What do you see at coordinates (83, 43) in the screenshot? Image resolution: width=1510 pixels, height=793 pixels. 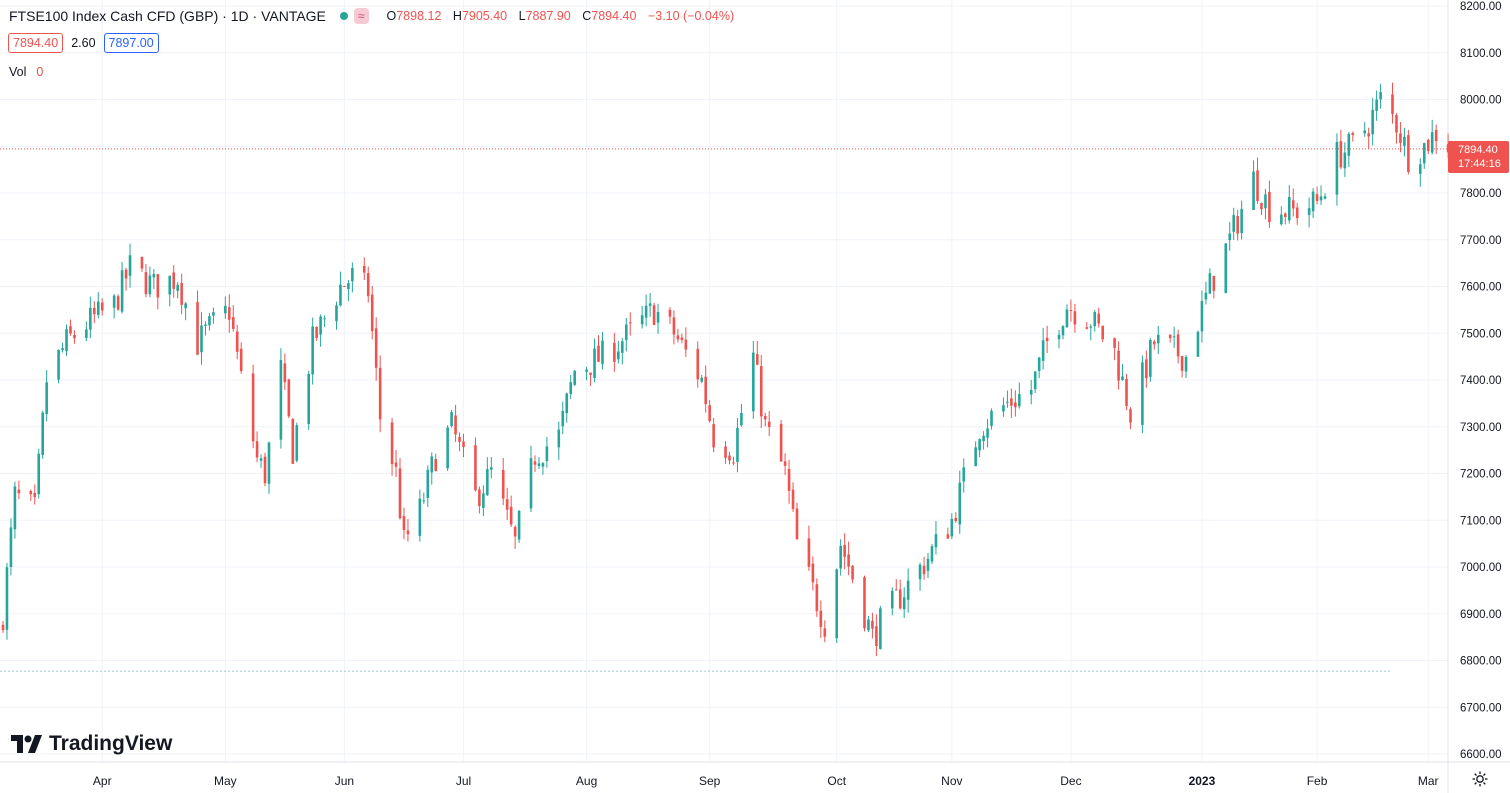 I see `bid-ask-row: 7894.40 2.60 7897.00` at bounding box center [83, 43].